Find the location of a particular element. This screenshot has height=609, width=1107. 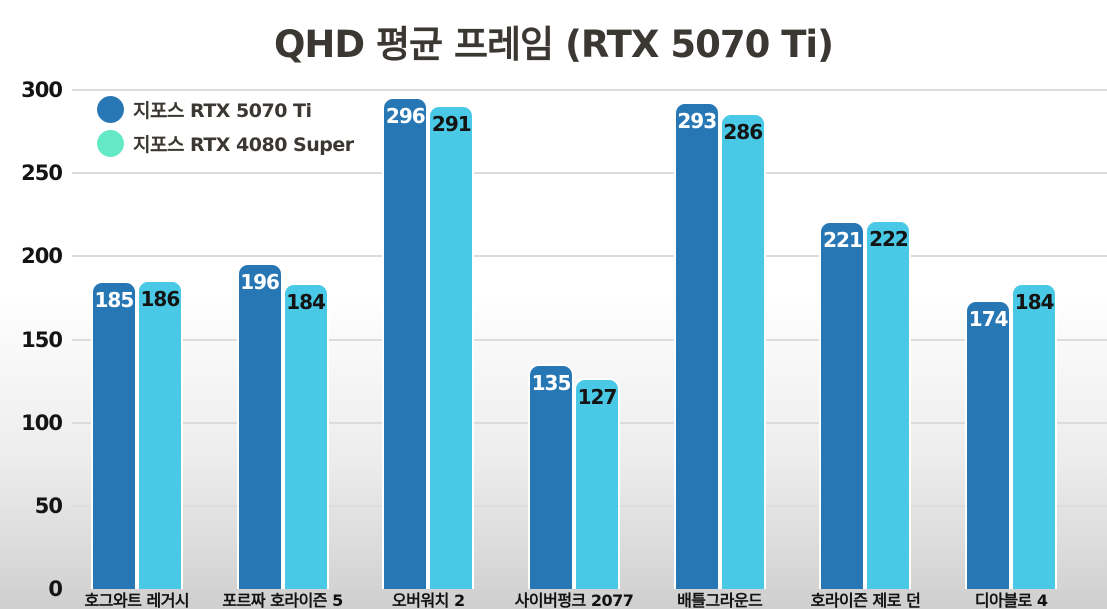

bar-group: 174 184 is located at coordinates (1011, 339).